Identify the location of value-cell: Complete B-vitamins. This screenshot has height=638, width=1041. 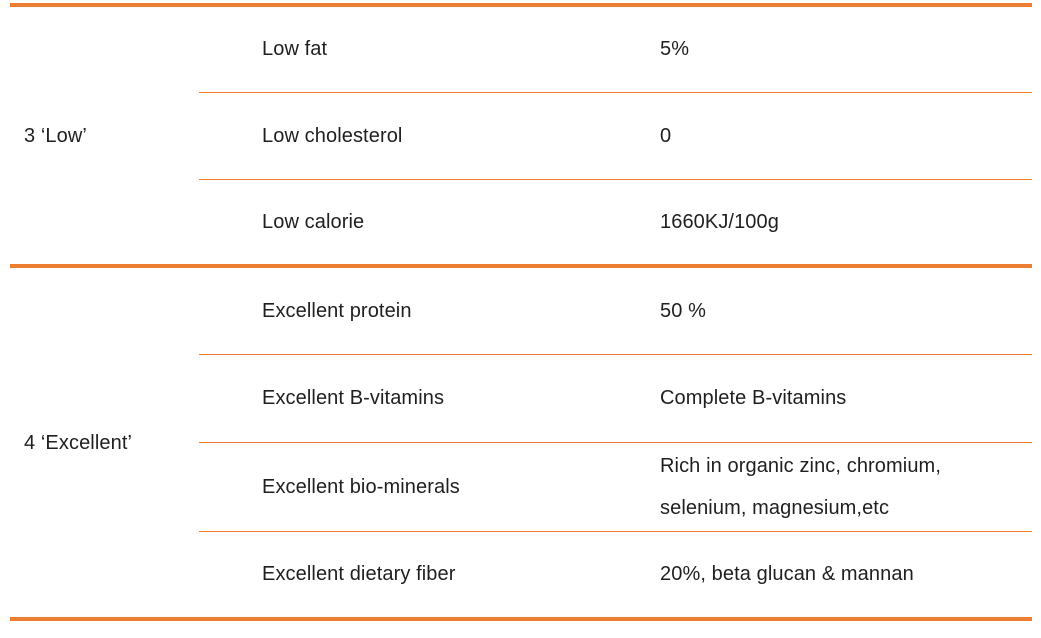
(846, 398).